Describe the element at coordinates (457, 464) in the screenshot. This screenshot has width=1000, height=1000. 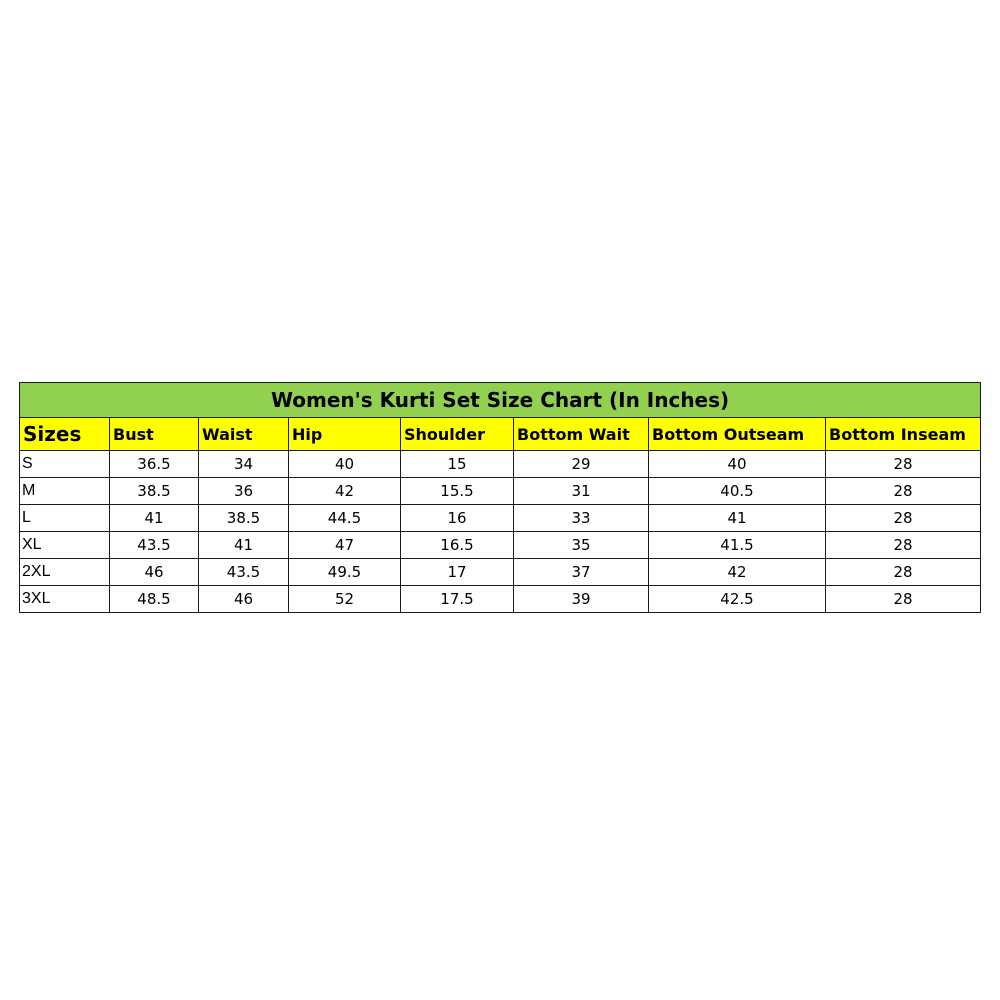
I see `cell-shoulder: 15` at that location.